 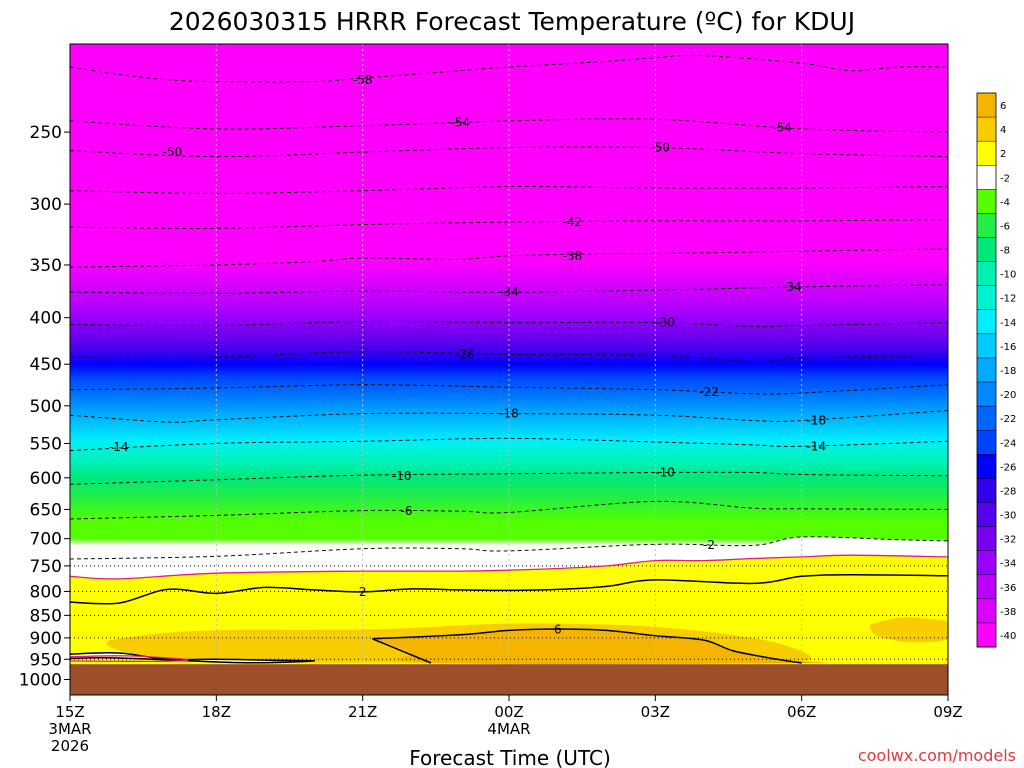 I want to click on x-tick-label-18Z: 18Z, so click(x=216, y=712).